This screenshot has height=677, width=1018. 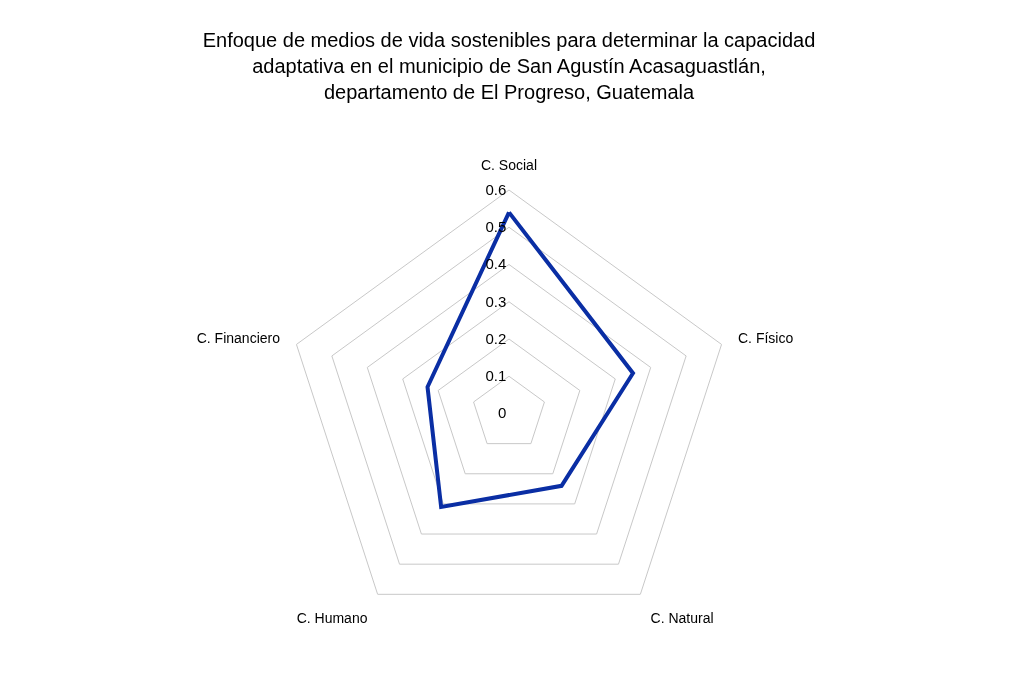 What do you see at coordinates (502, 413) in the screenshot?
I see `y-tick-label: 0` at bounding box center [502, 413].